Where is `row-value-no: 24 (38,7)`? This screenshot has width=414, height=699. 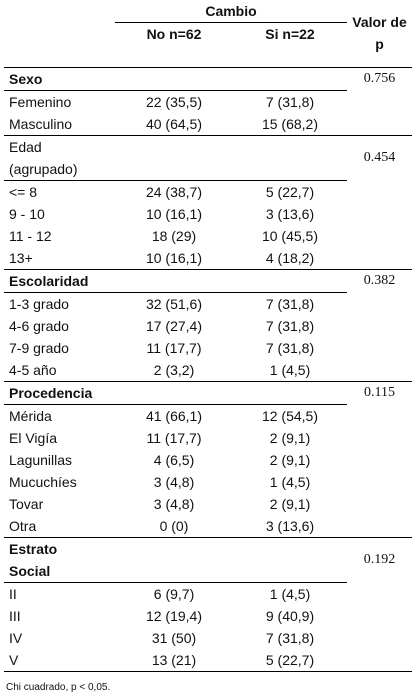
row-value-no: 24 (38,7) is located at coordinates (174, 191).